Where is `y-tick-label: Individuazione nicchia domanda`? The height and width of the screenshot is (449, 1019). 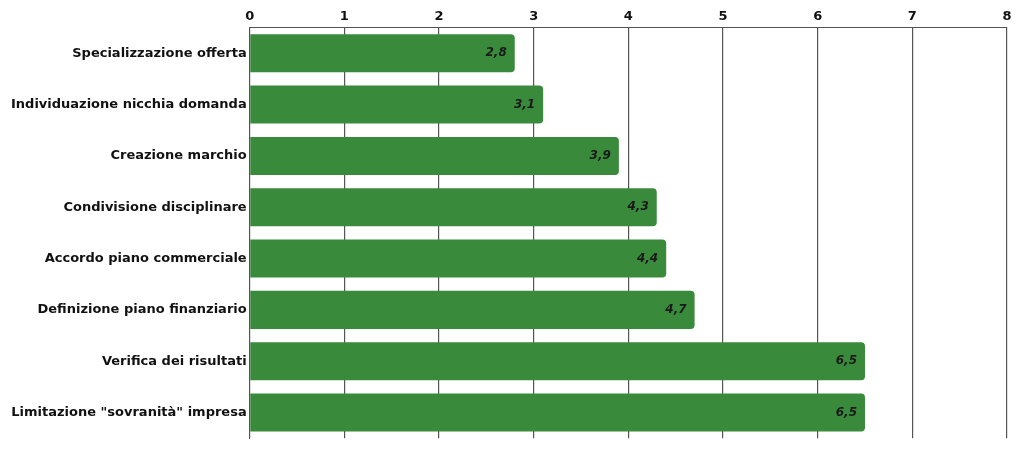 y-tick-label: Individuazione nicchia domanda is located at coordinates (128, 103).